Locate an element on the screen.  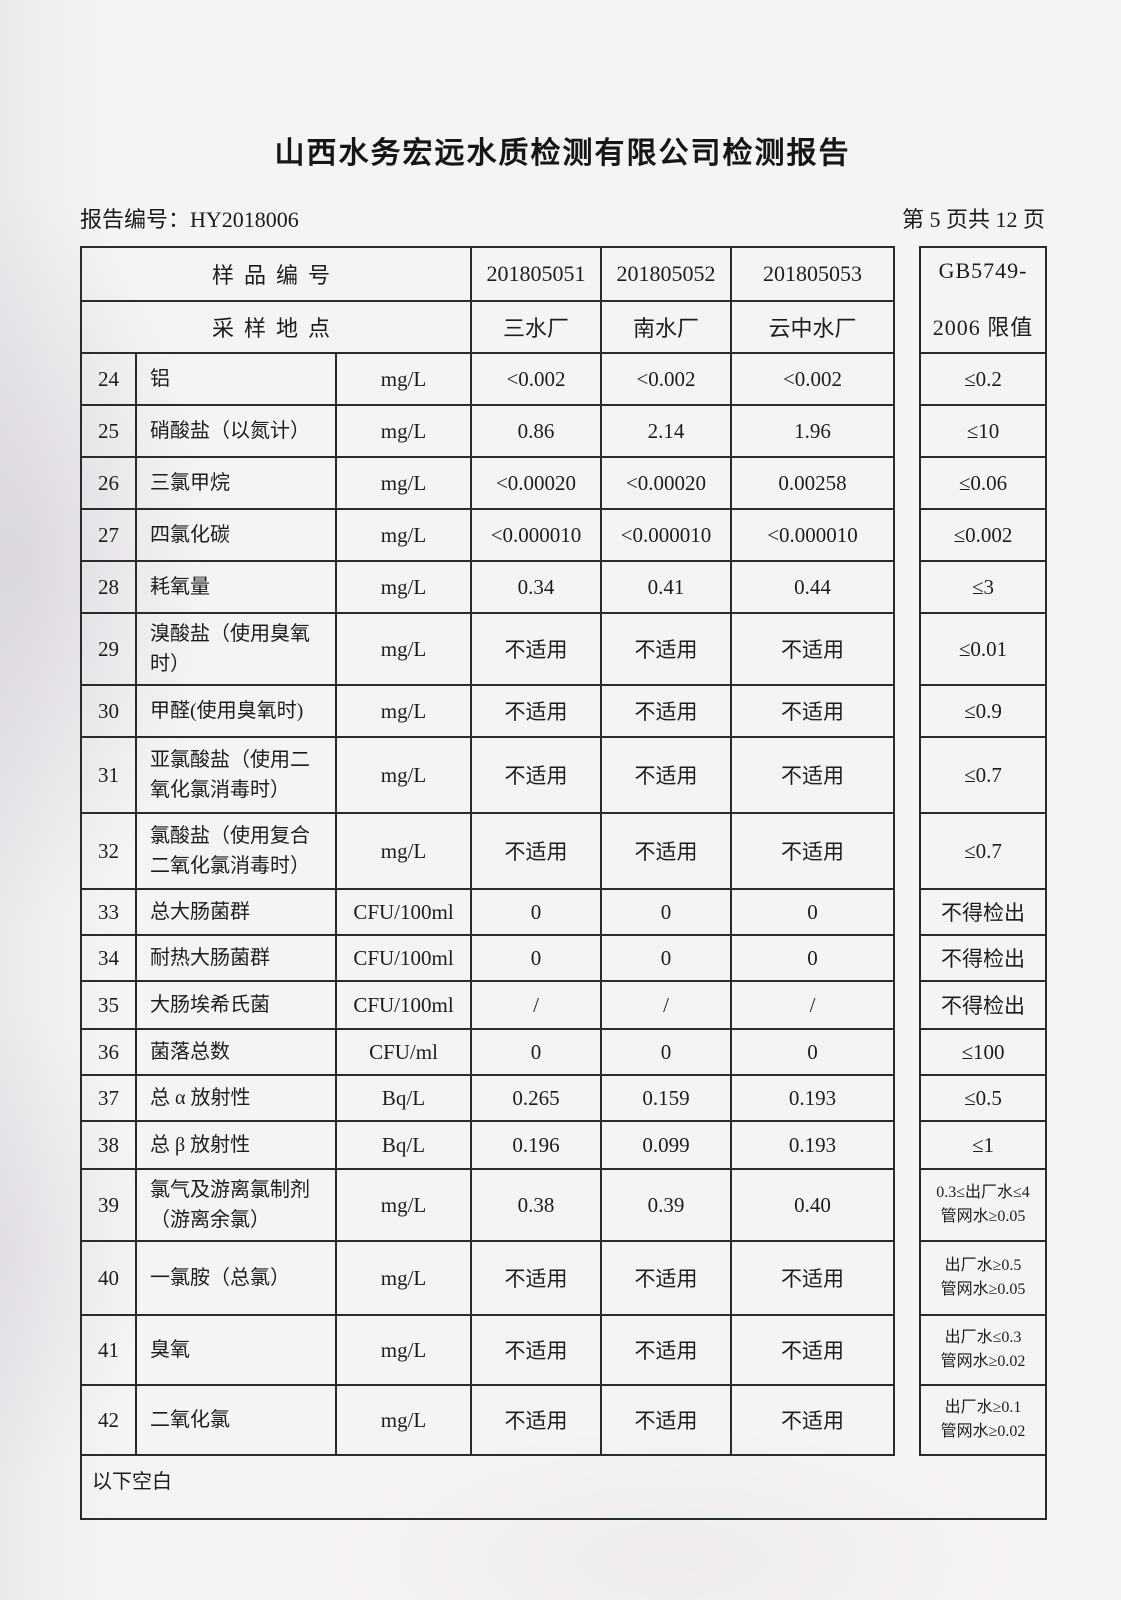
param-name-cell: 总 α 放射性 is located at coordinates (236, 1098).